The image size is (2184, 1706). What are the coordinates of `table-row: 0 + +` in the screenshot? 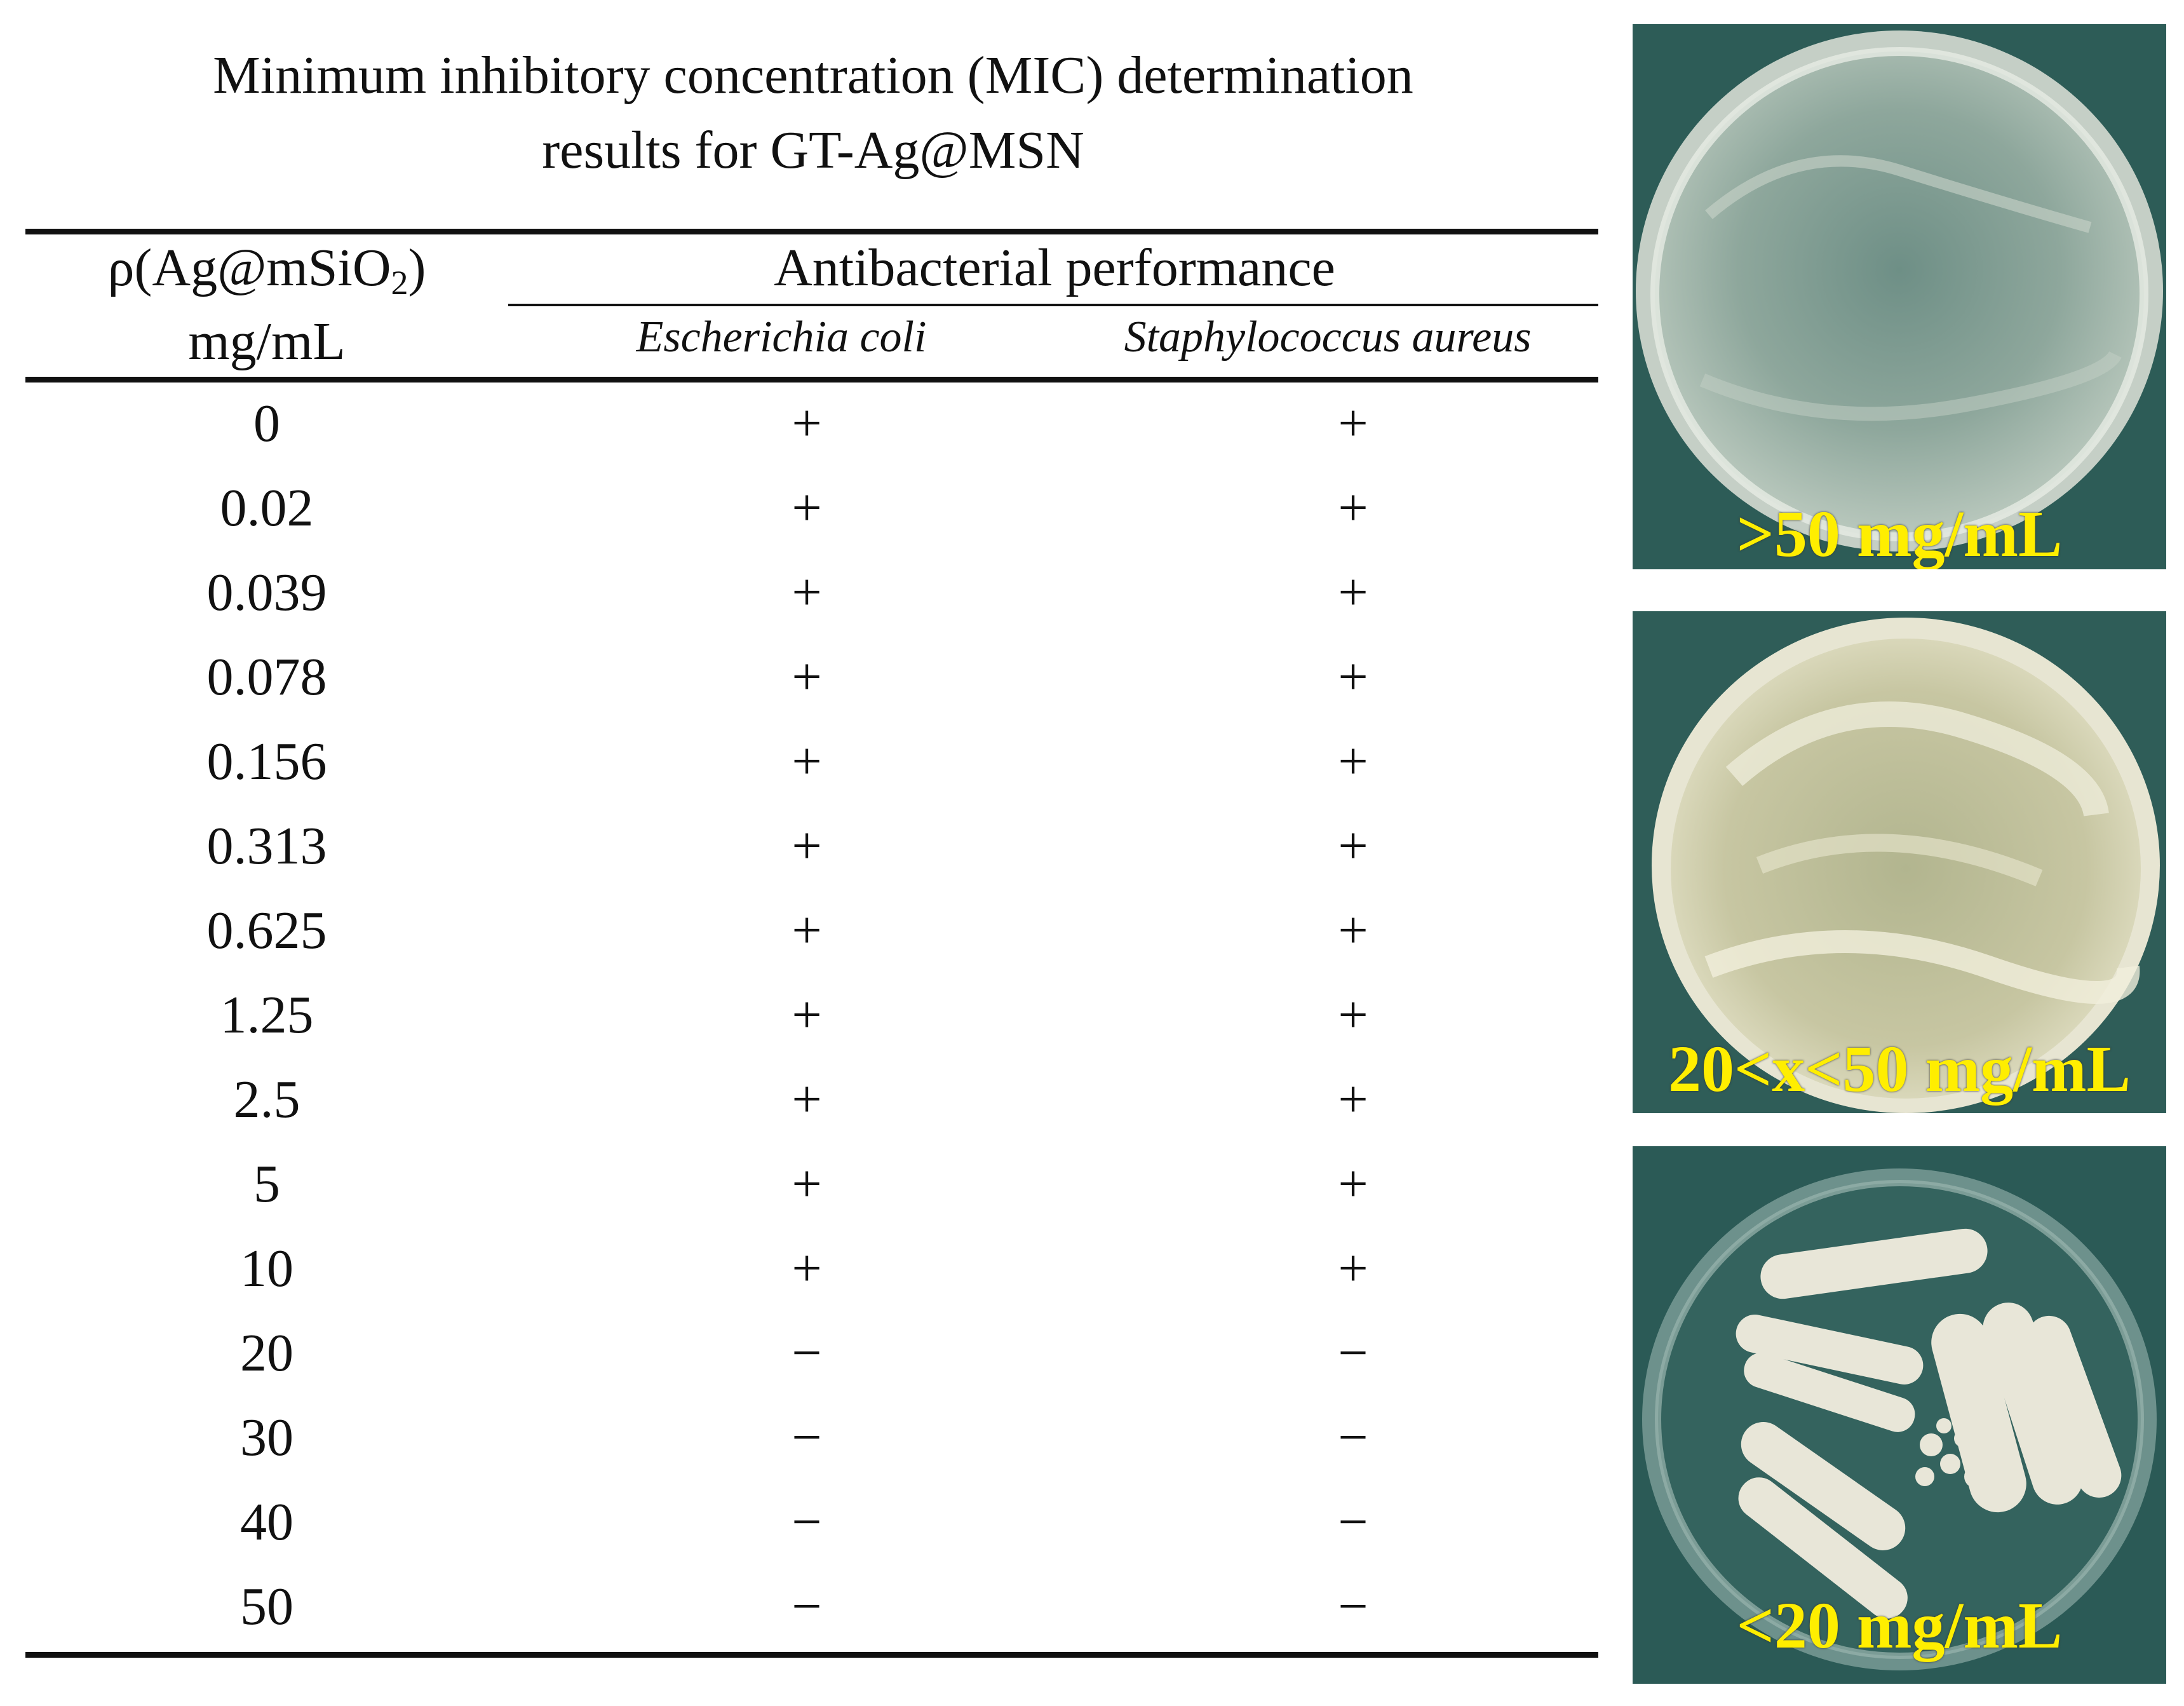 It's located at (811, 423).